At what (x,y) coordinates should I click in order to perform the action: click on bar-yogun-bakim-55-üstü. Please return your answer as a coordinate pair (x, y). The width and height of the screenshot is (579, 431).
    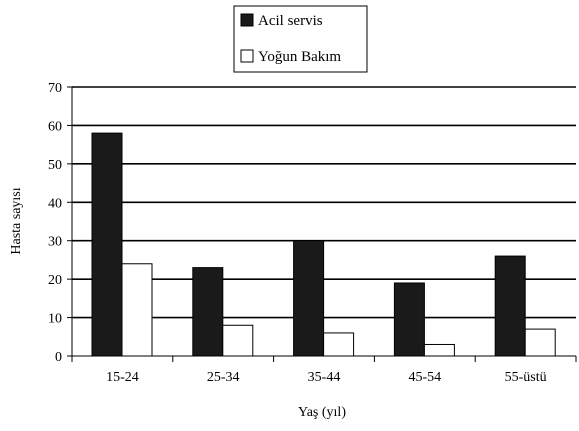
    Looking at the image, I should click on (540, 342).